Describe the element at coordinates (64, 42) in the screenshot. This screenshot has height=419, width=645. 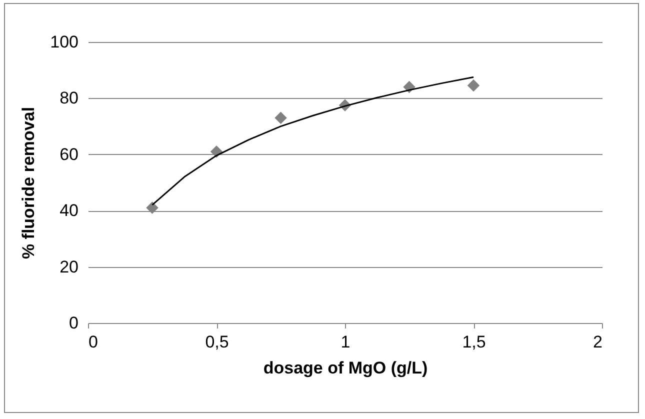
I see `y-tick-label: 100` at that location.